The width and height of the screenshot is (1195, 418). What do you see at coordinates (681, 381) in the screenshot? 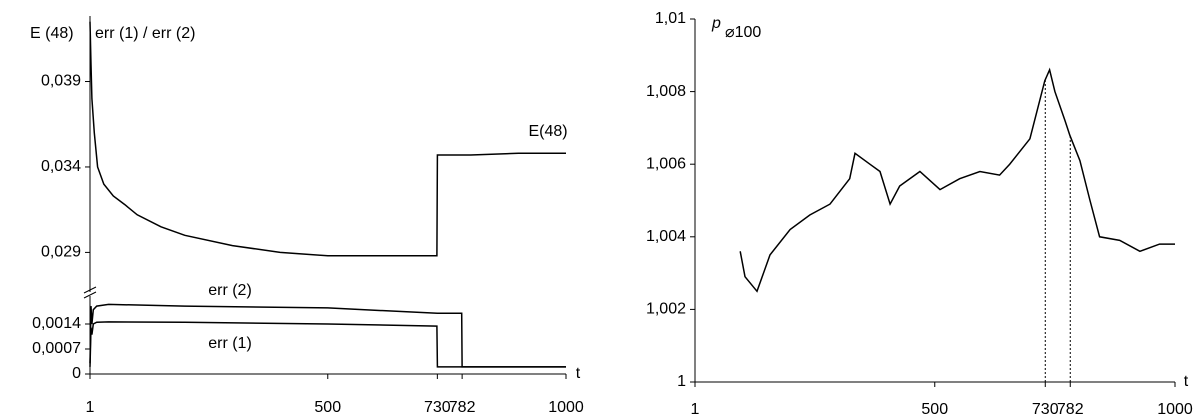
I see `y-tick-label: 1` at bounding box center [681, 381].